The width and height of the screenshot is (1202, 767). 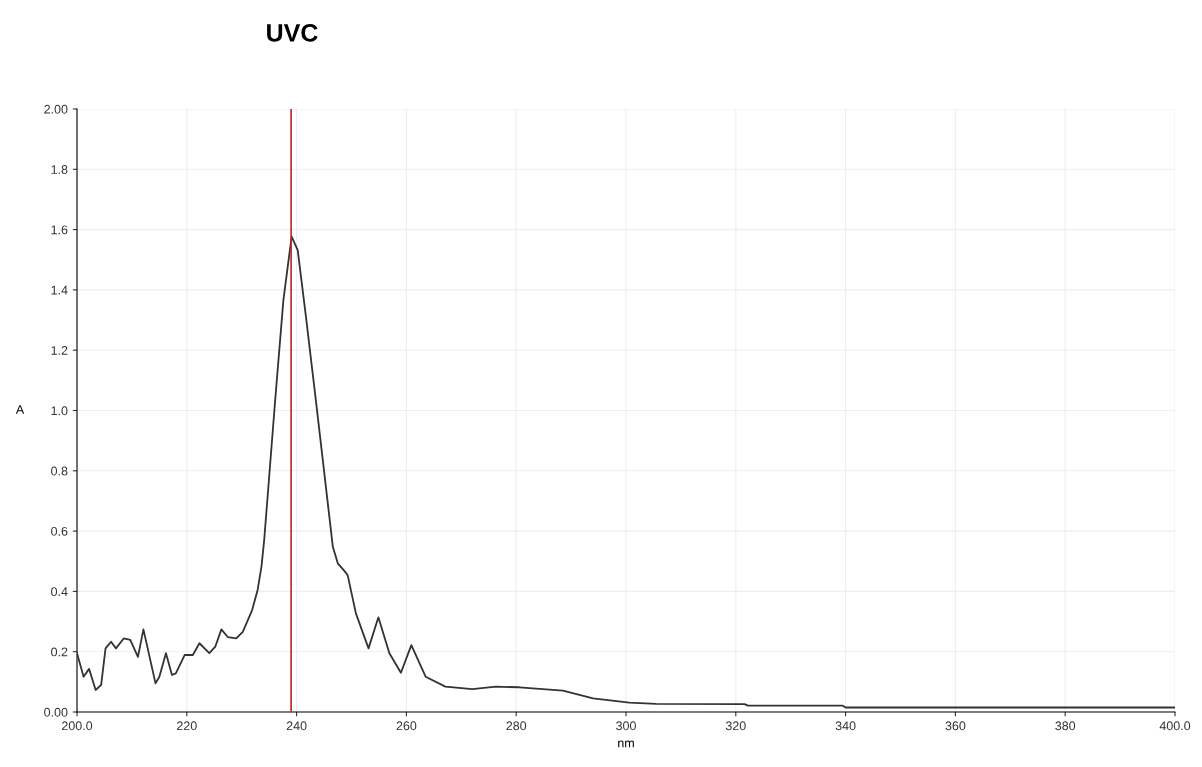 I want to click on y-tick-label: 0.00, so click(x=56, y=712).